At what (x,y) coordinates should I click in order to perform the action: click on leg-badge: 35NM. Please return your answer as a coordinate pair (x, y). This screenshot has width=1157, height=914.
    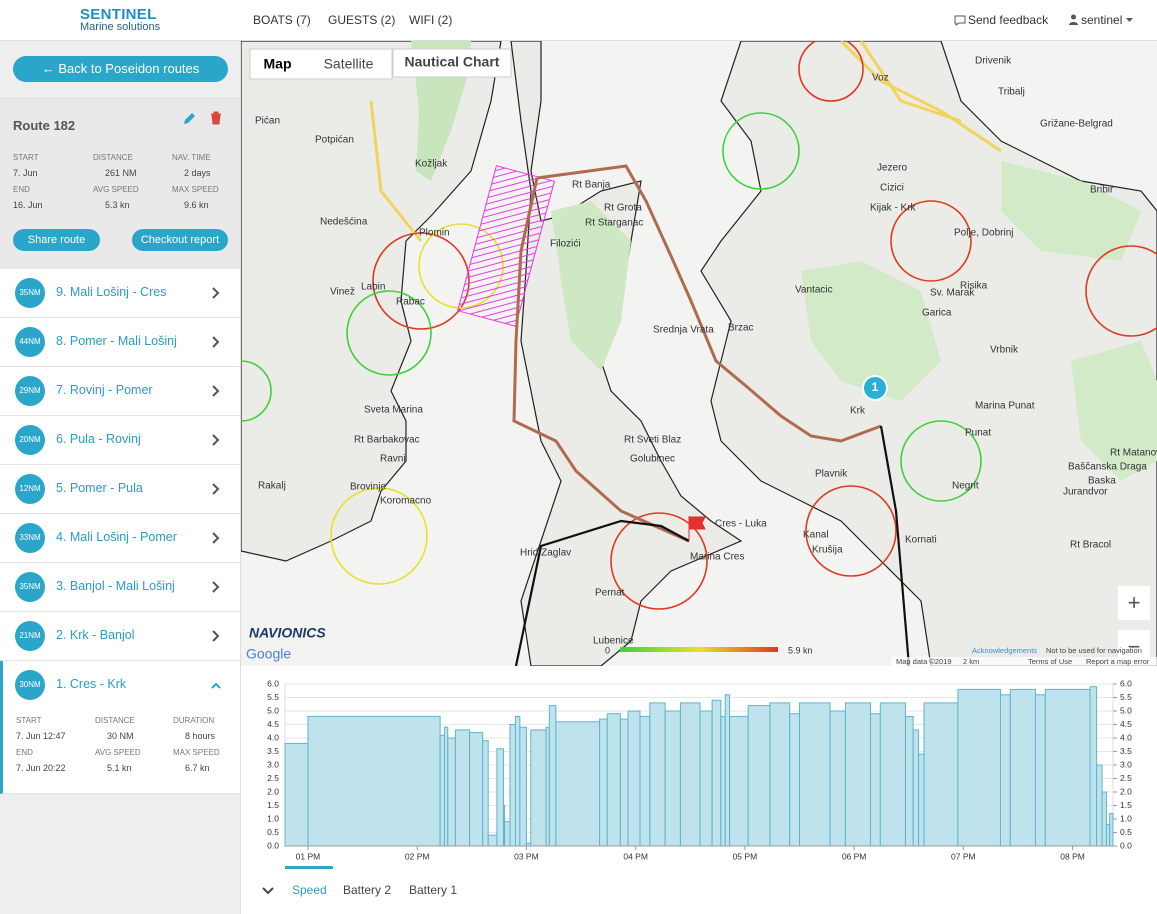
    Looking at the image, I should click on (30, 293).